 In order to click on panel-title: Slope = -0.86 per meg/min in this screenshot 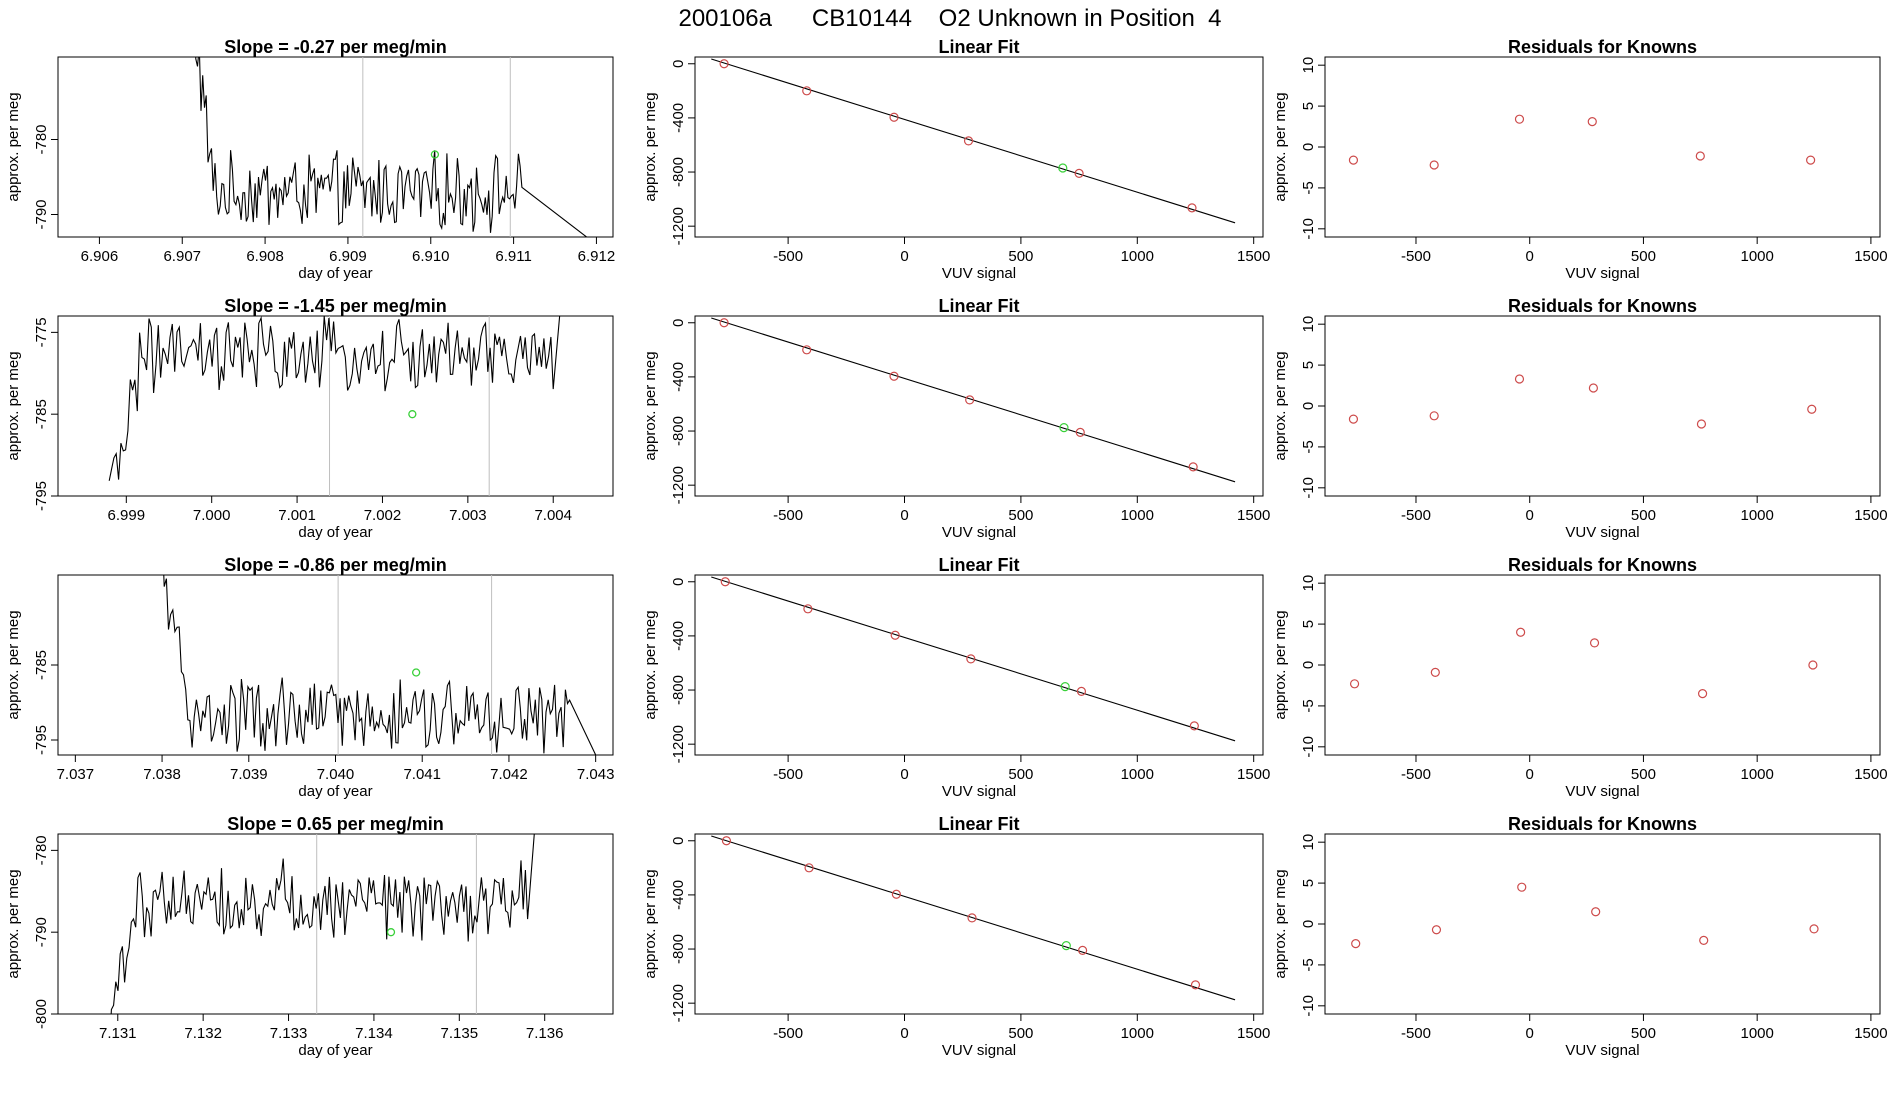, I will do `click(335, 565)`.